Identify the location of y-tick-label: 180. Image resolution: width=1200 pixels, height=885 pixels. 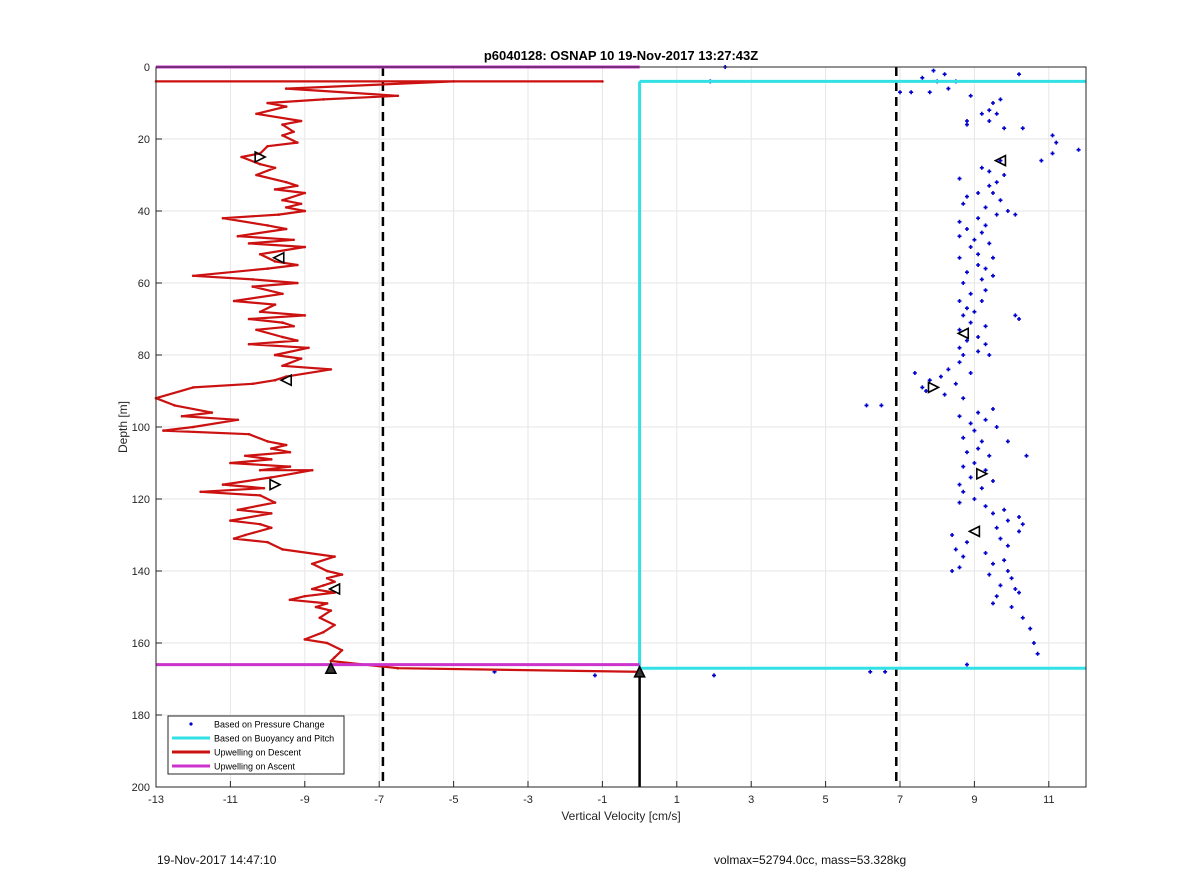
(141, 716).